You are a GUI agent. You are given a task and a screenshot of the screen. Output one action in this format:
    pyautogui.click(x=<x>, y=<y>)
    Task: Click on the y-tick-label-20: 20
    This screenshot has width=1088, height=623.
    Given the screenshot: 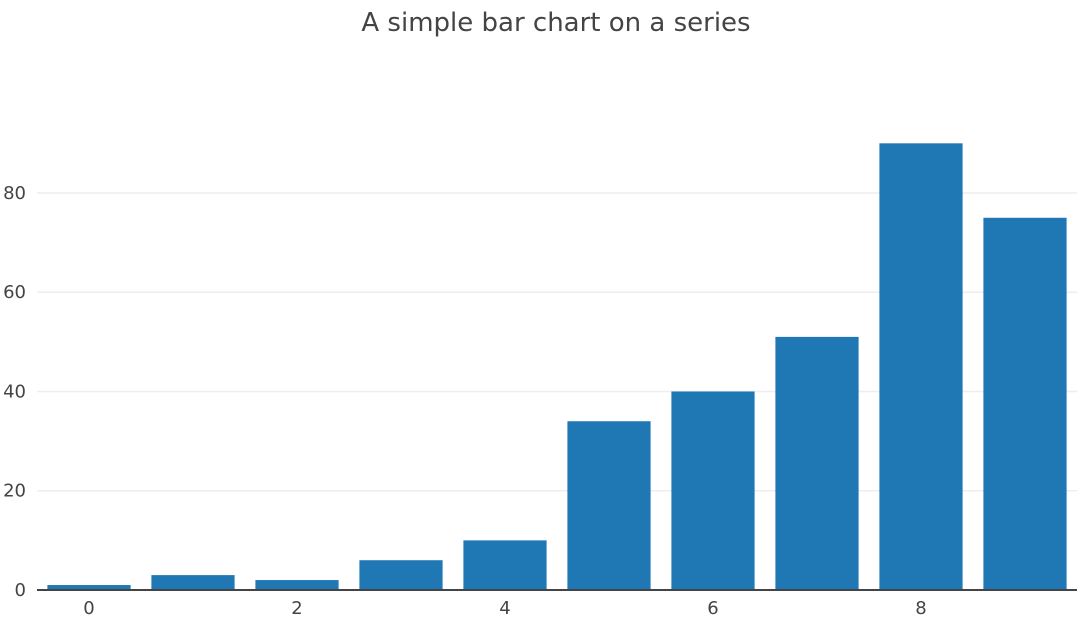 What is the action you would take?
    pyautogui.click(x=14, y=491)
    